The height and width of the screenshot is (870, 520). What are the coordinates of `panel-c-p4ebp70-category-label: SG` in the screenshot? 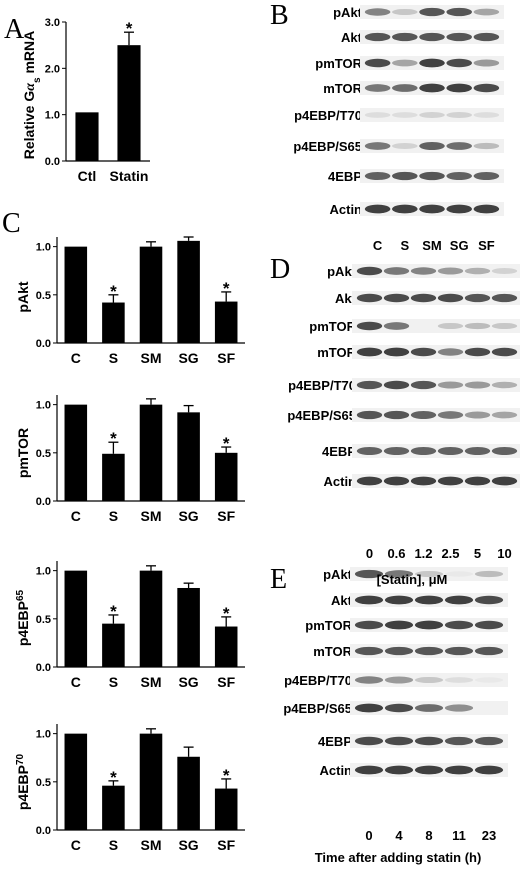 It's located at (188, 845).